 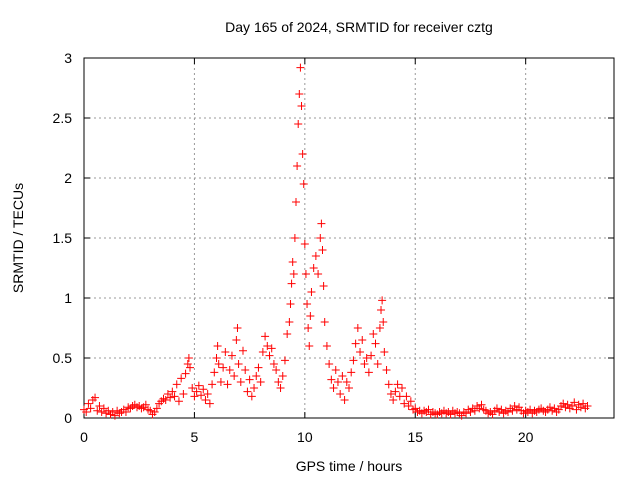 I want to click on x-tick-label: 15, so click(x=415, y=437).